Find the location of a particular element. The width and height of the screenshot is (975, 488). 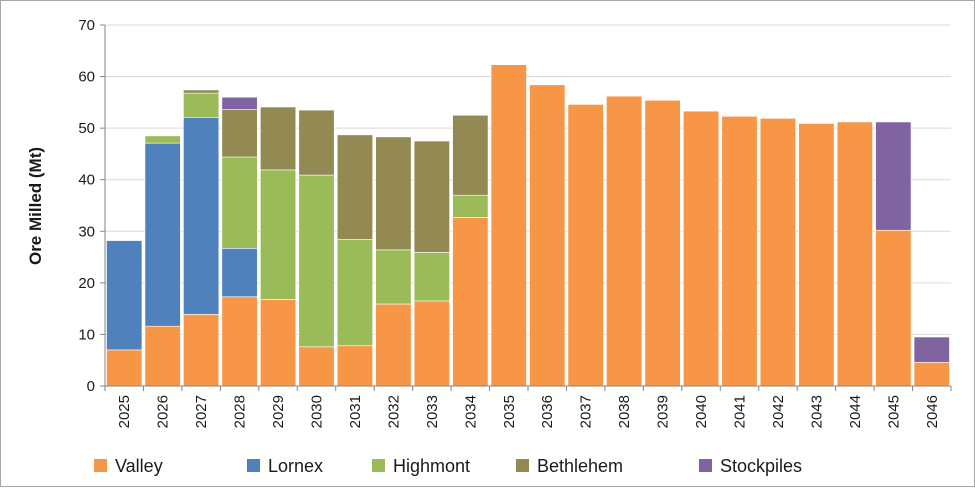

legend-swatch-stockpiles is located at coordinates (705, 465).